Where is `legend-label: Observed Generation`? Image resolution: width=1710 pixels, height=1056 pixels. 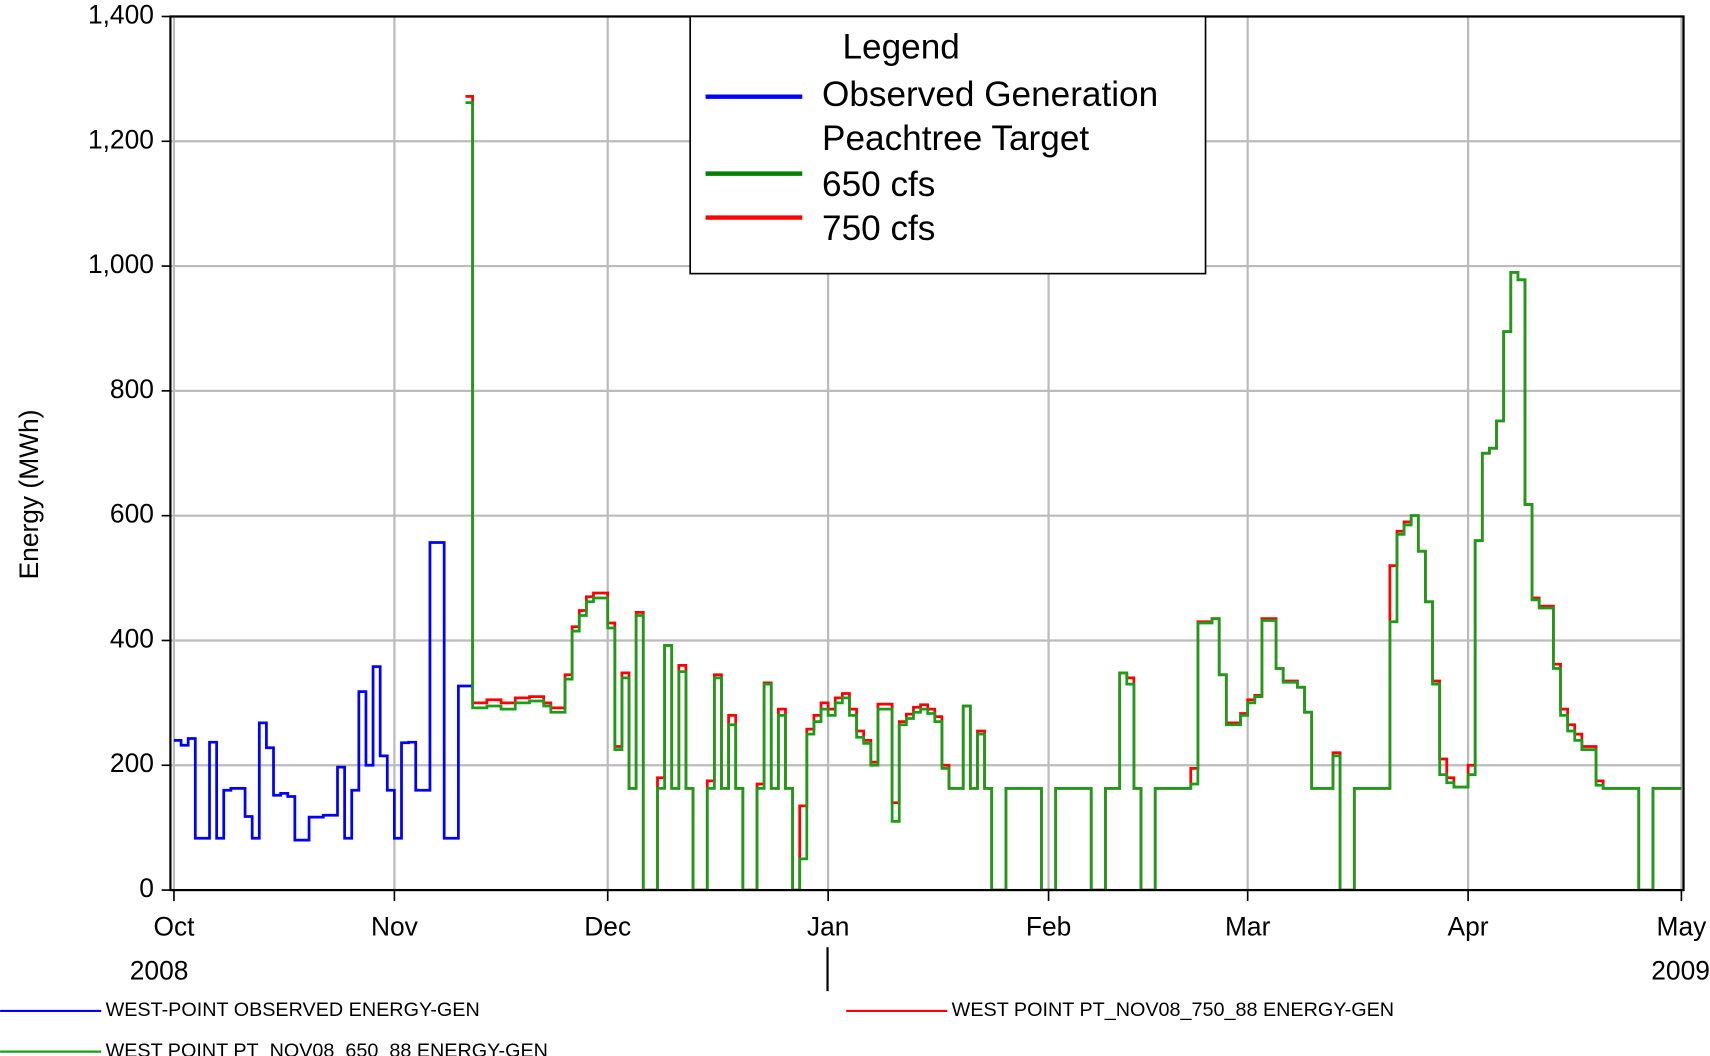
legend-label: Observed Generation is located at coordinates (990, 94).